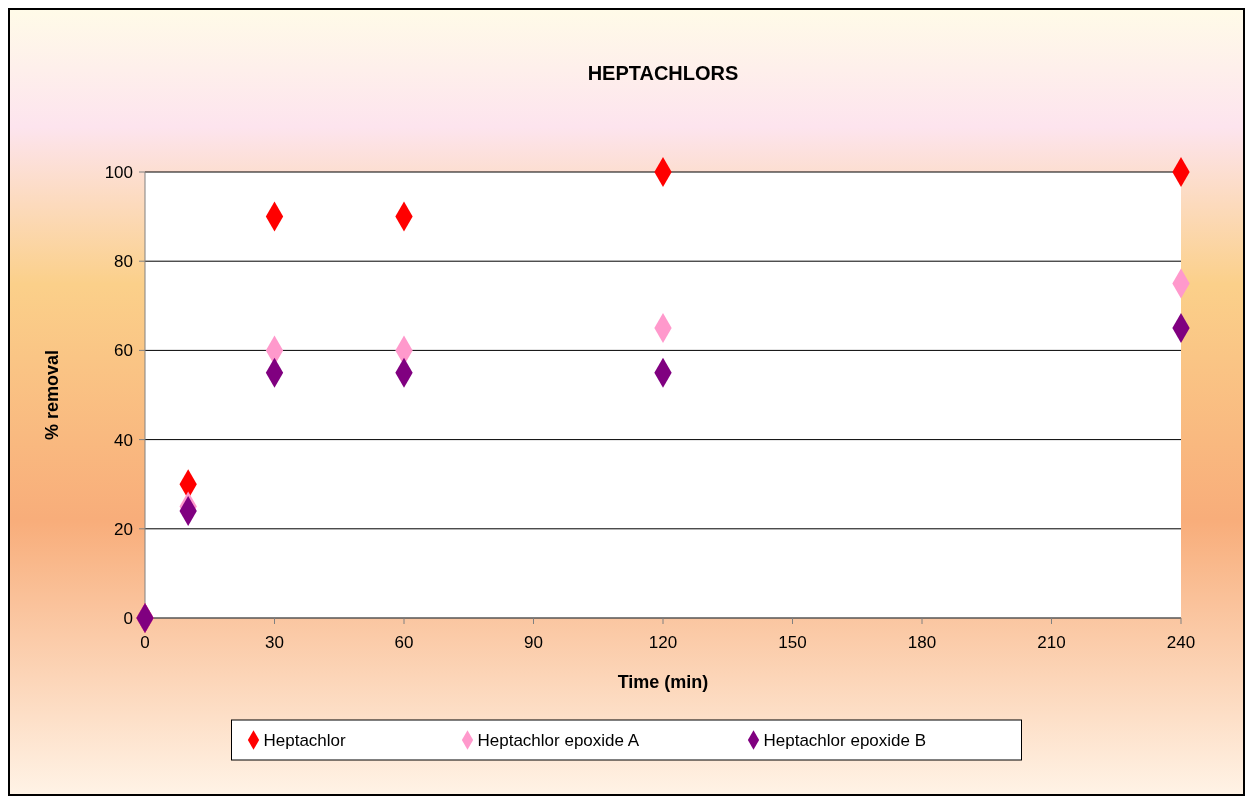  What do you see at coordinates (558, 740) in the screenshot?
I see `legend-label: Heptachlor epoxide A` at bounding box center [558, 740].